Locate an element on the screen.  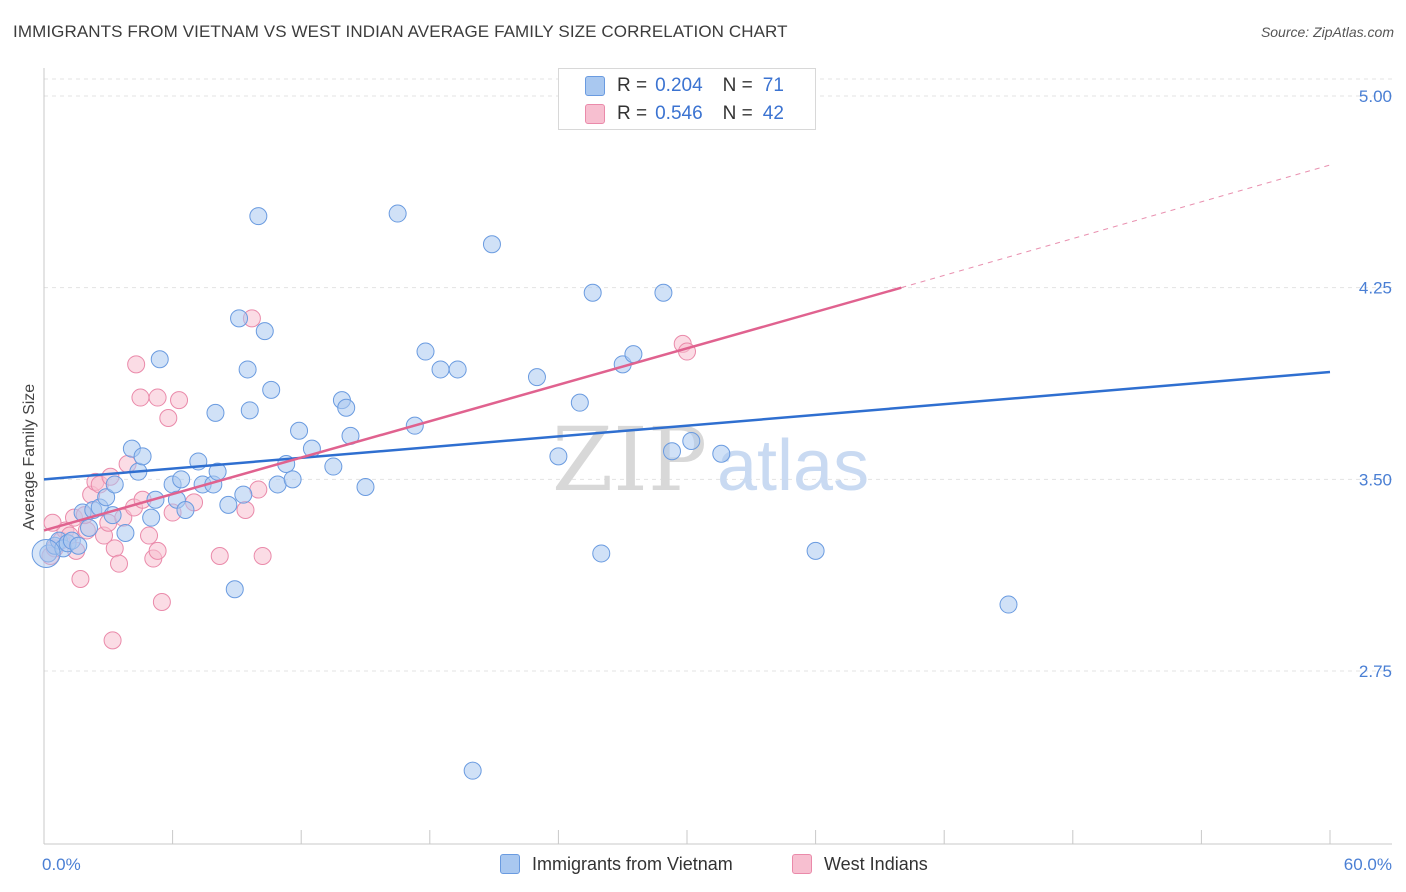
y-tick-label: 5.00 is located at coordinates (1375, 96).